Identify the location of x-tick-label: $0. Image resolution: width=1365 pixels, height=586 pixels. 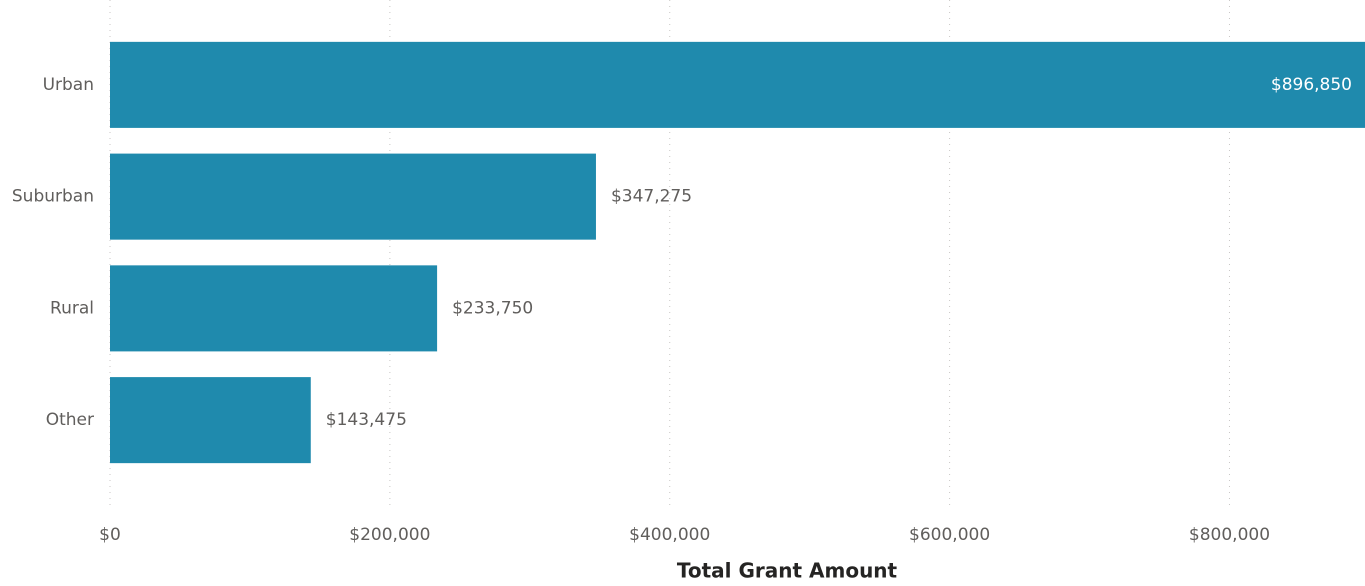
(110, 535).